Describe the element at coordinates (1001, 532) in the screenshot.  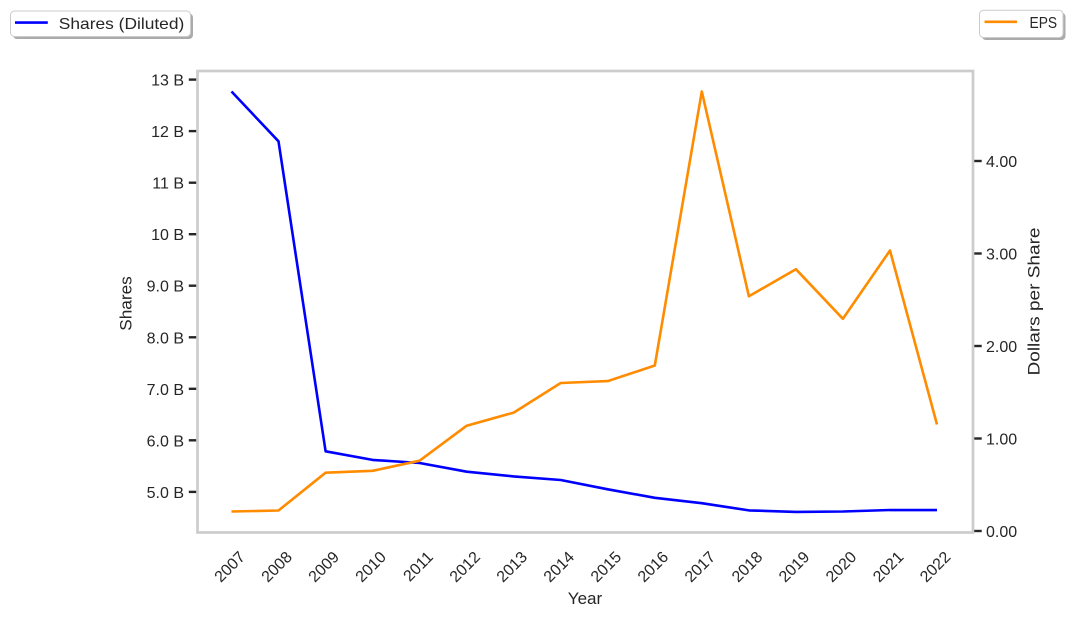
I see `svg-text: 0.00` at that location.